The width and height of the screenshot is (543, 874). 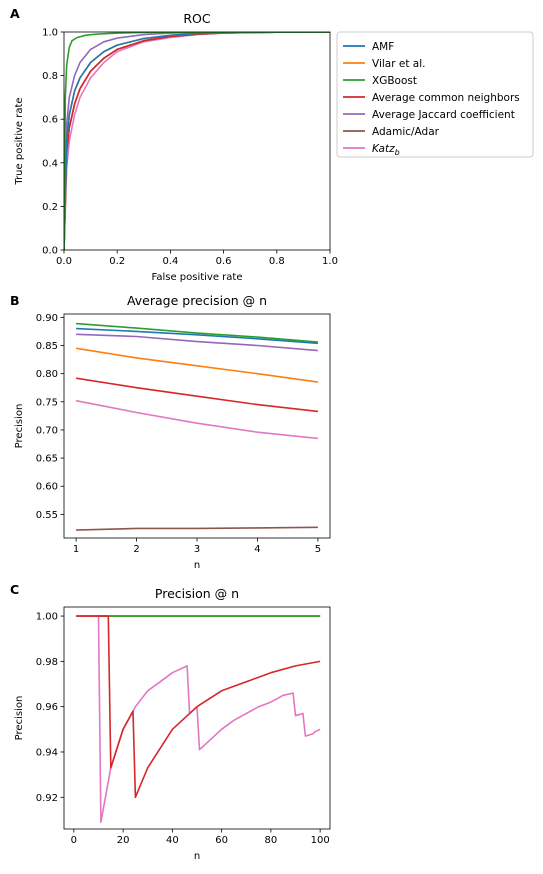 What do you see at coordinates (50, 76) in the screenshot?
I see `y-tick-label: 0.8` at bounding box center [50, 76].